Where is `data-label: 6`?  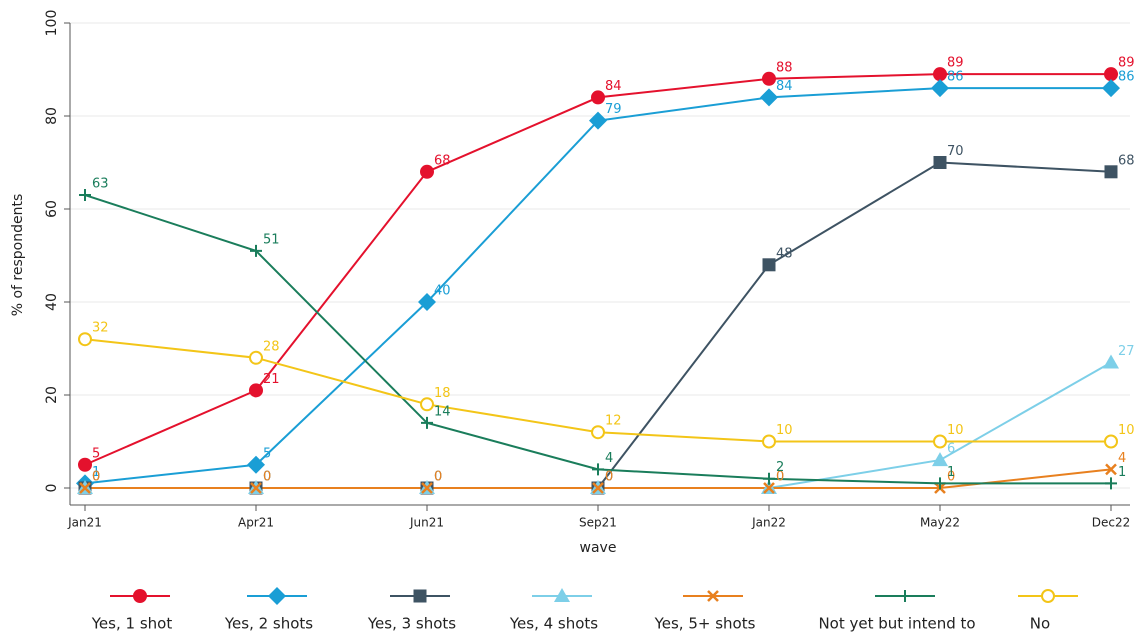
data-label: 6 is located at coordinates (951, 449).